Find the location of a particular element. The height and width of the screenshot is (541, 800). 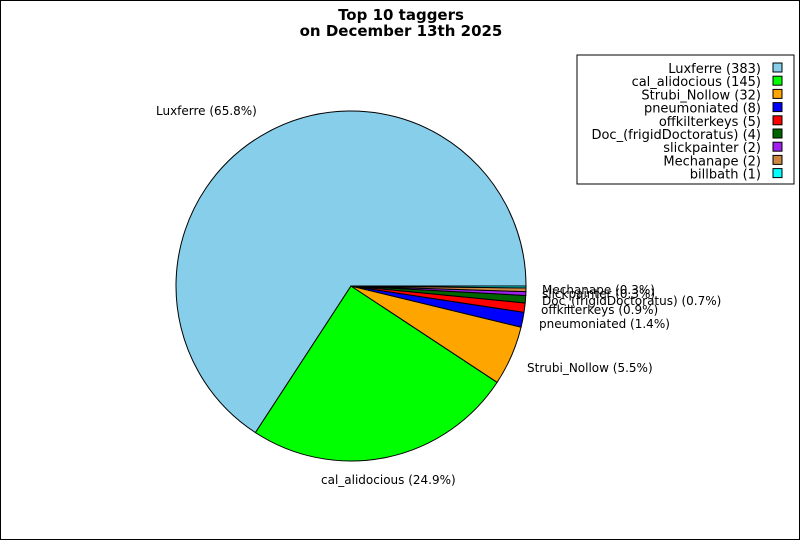

legend-entry-text: cal_alidocious (145) is located at coordinates (696, 82).